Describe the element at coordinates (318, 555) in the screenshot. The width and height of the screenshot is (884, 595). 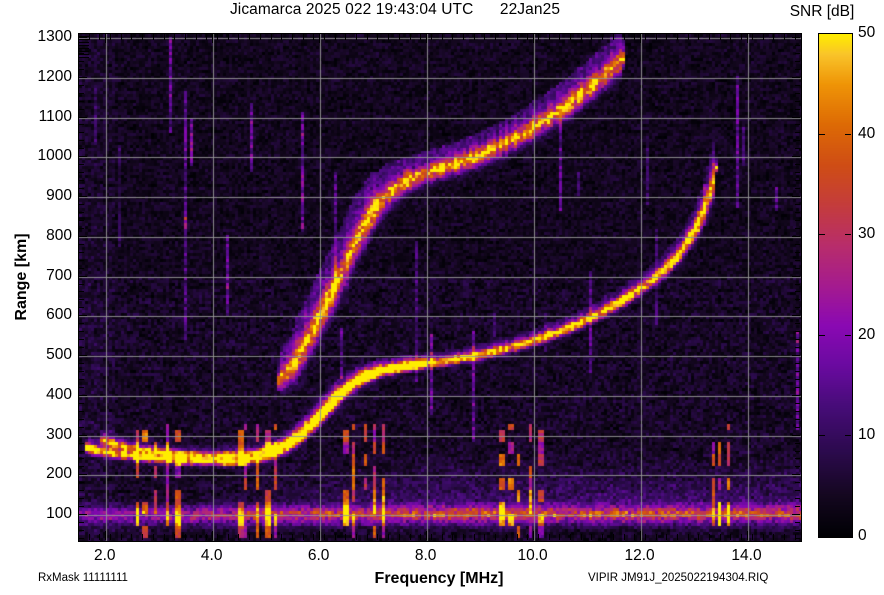
I see `x-axis-tick-label: 6.0` at that location.